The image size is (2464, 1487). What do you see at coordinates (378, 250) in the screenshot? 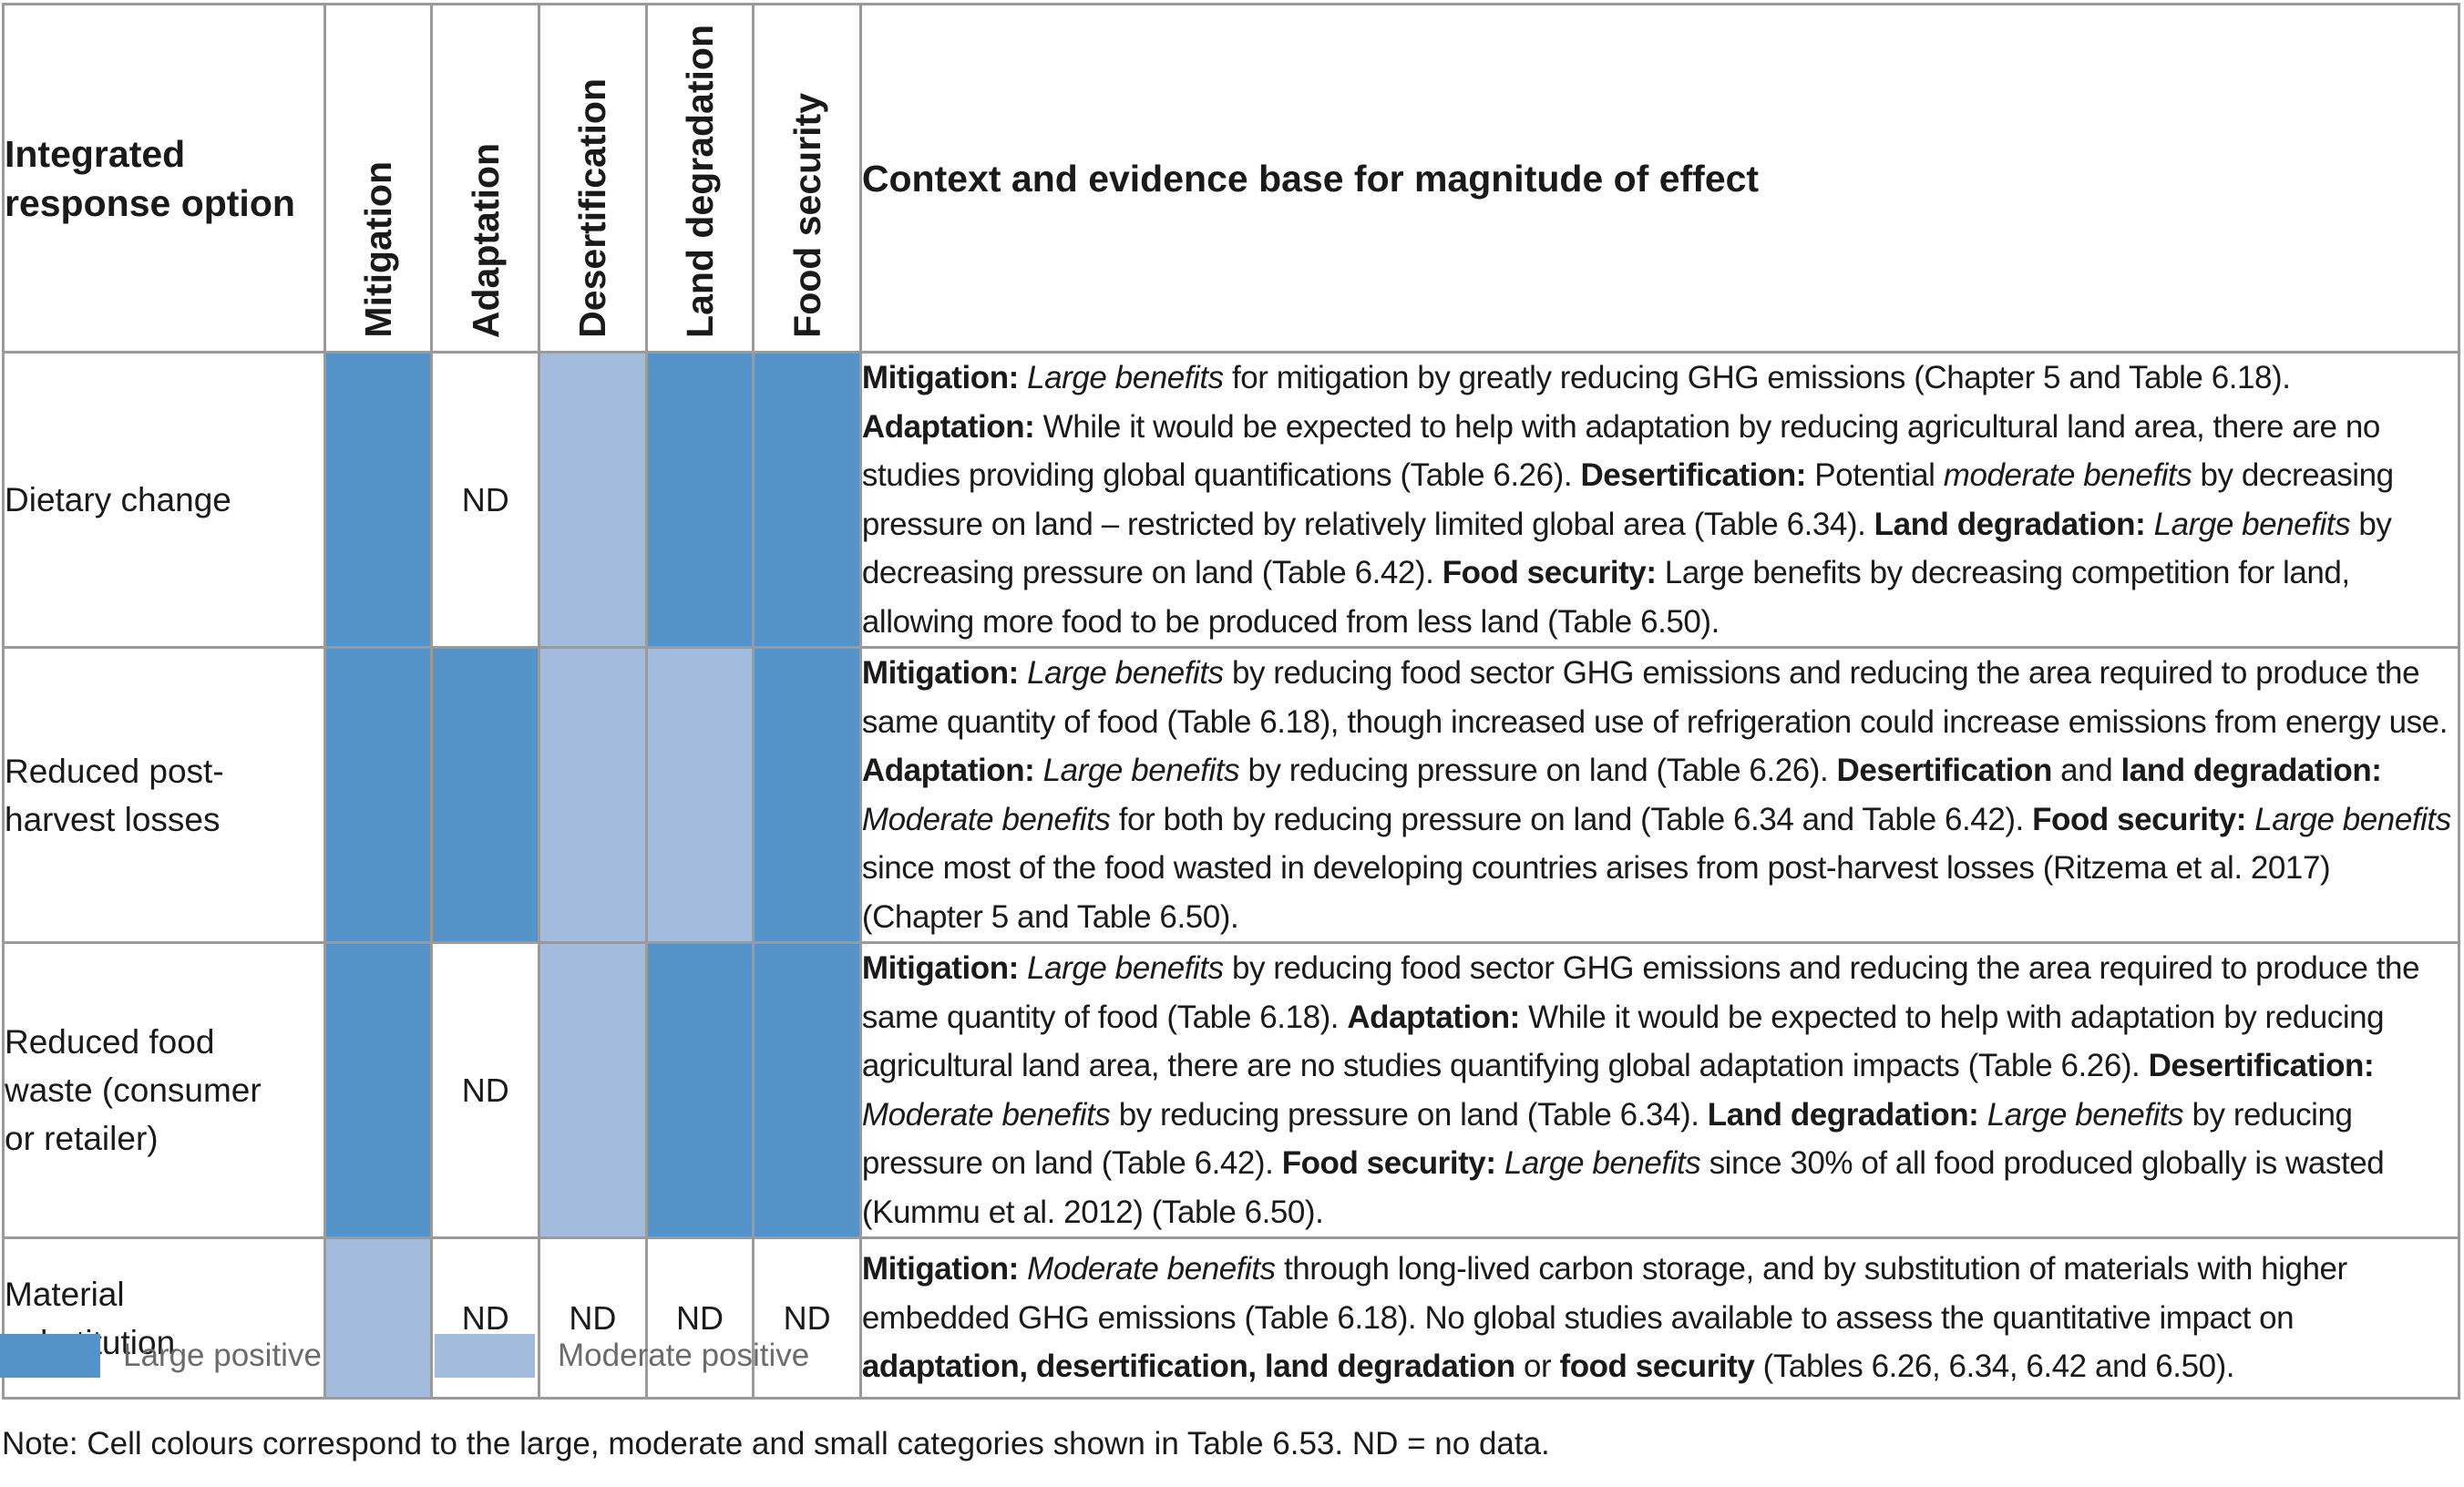
I see `header-mitigation-label: Mitigation` at bounding box center [378, 250].